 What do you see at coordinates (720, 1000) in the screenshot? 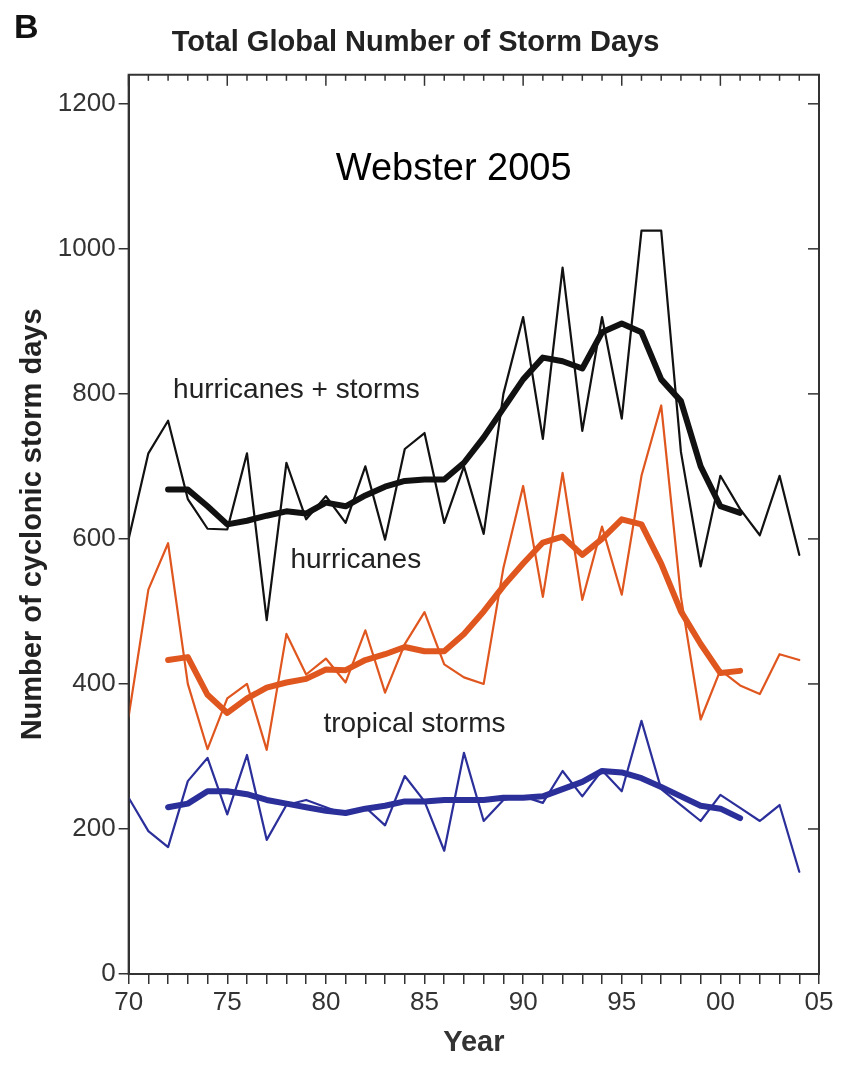
I see `x-tick-label: 00` at bounding box center [720, 1000].